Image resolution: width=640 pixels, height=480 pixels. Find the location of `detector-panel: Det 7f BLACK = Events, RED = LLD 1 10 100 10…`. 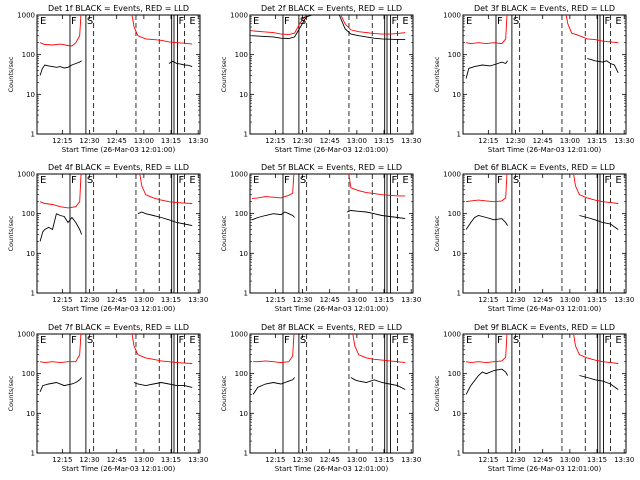

detector-panel: Det 7f BLACK = Events, RED = LLD 1 10 100 10… is located at coordinates (107, 398).